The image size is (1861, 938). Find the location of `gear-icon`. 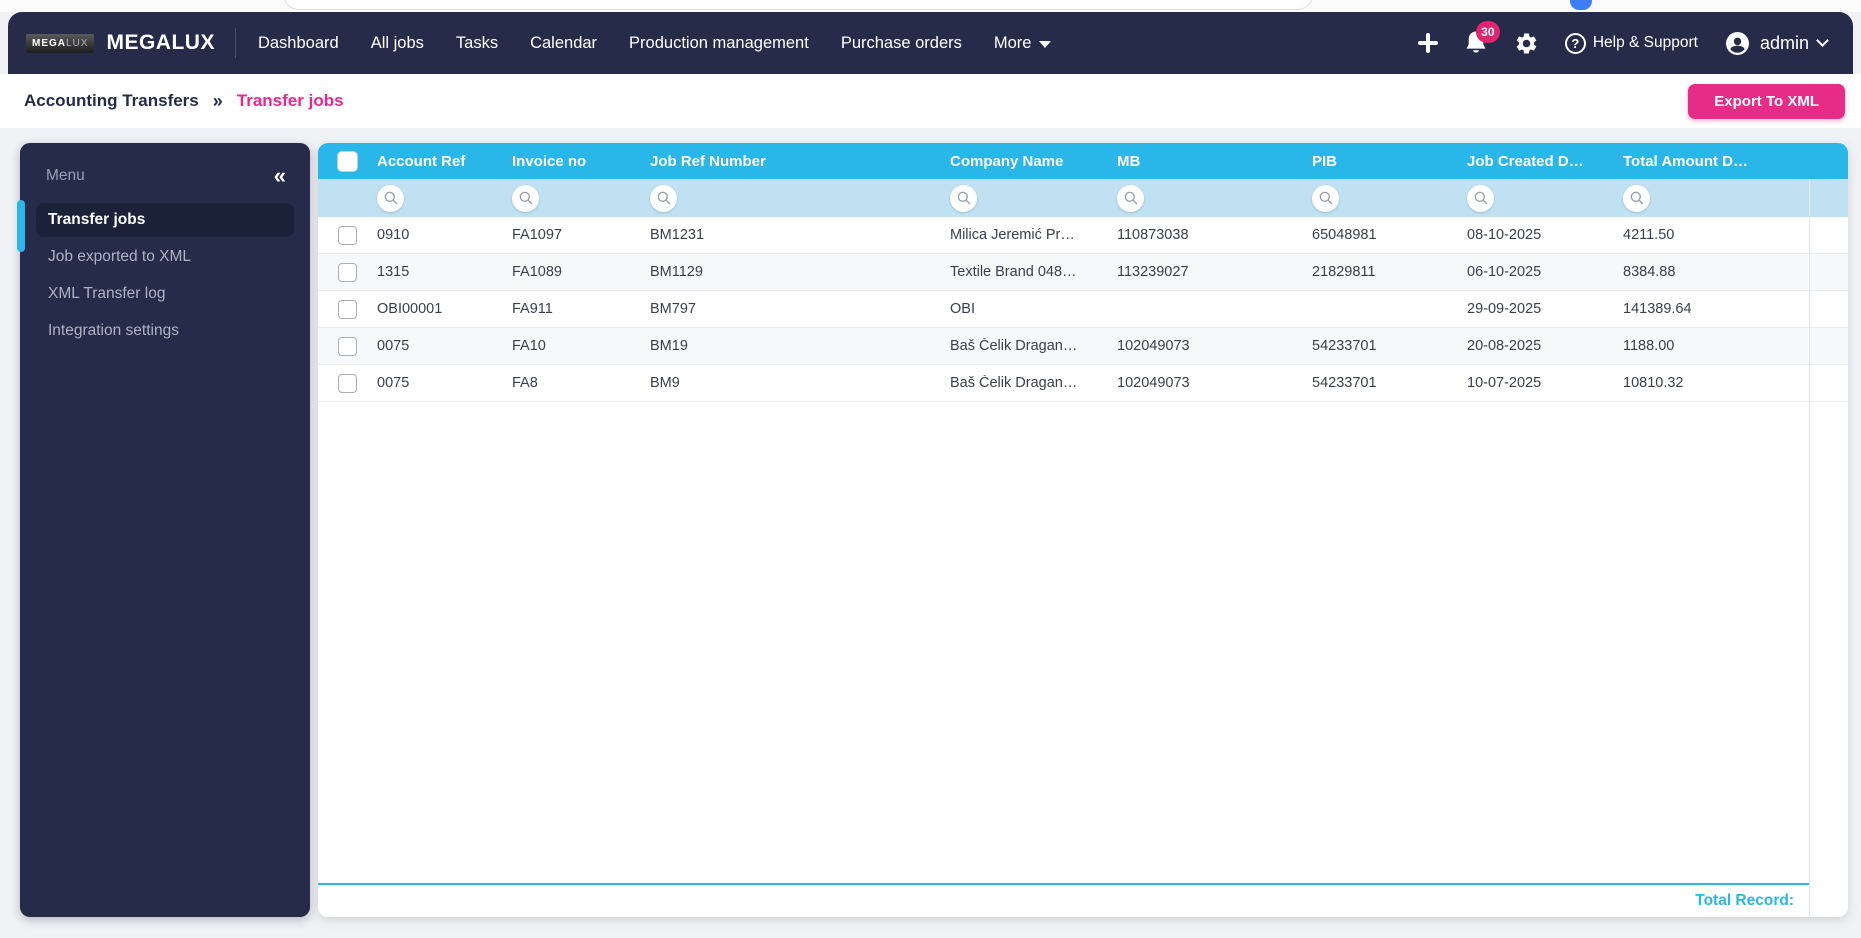

gear-icon is located at coordinates (1526, 42).